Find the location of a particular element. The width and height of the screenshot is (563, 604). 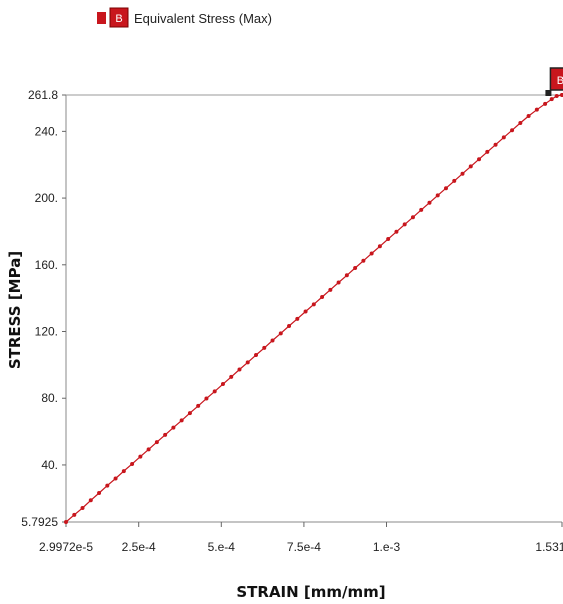

x-tick-label: 2.5e-4 is located at coordinates (139, 547).